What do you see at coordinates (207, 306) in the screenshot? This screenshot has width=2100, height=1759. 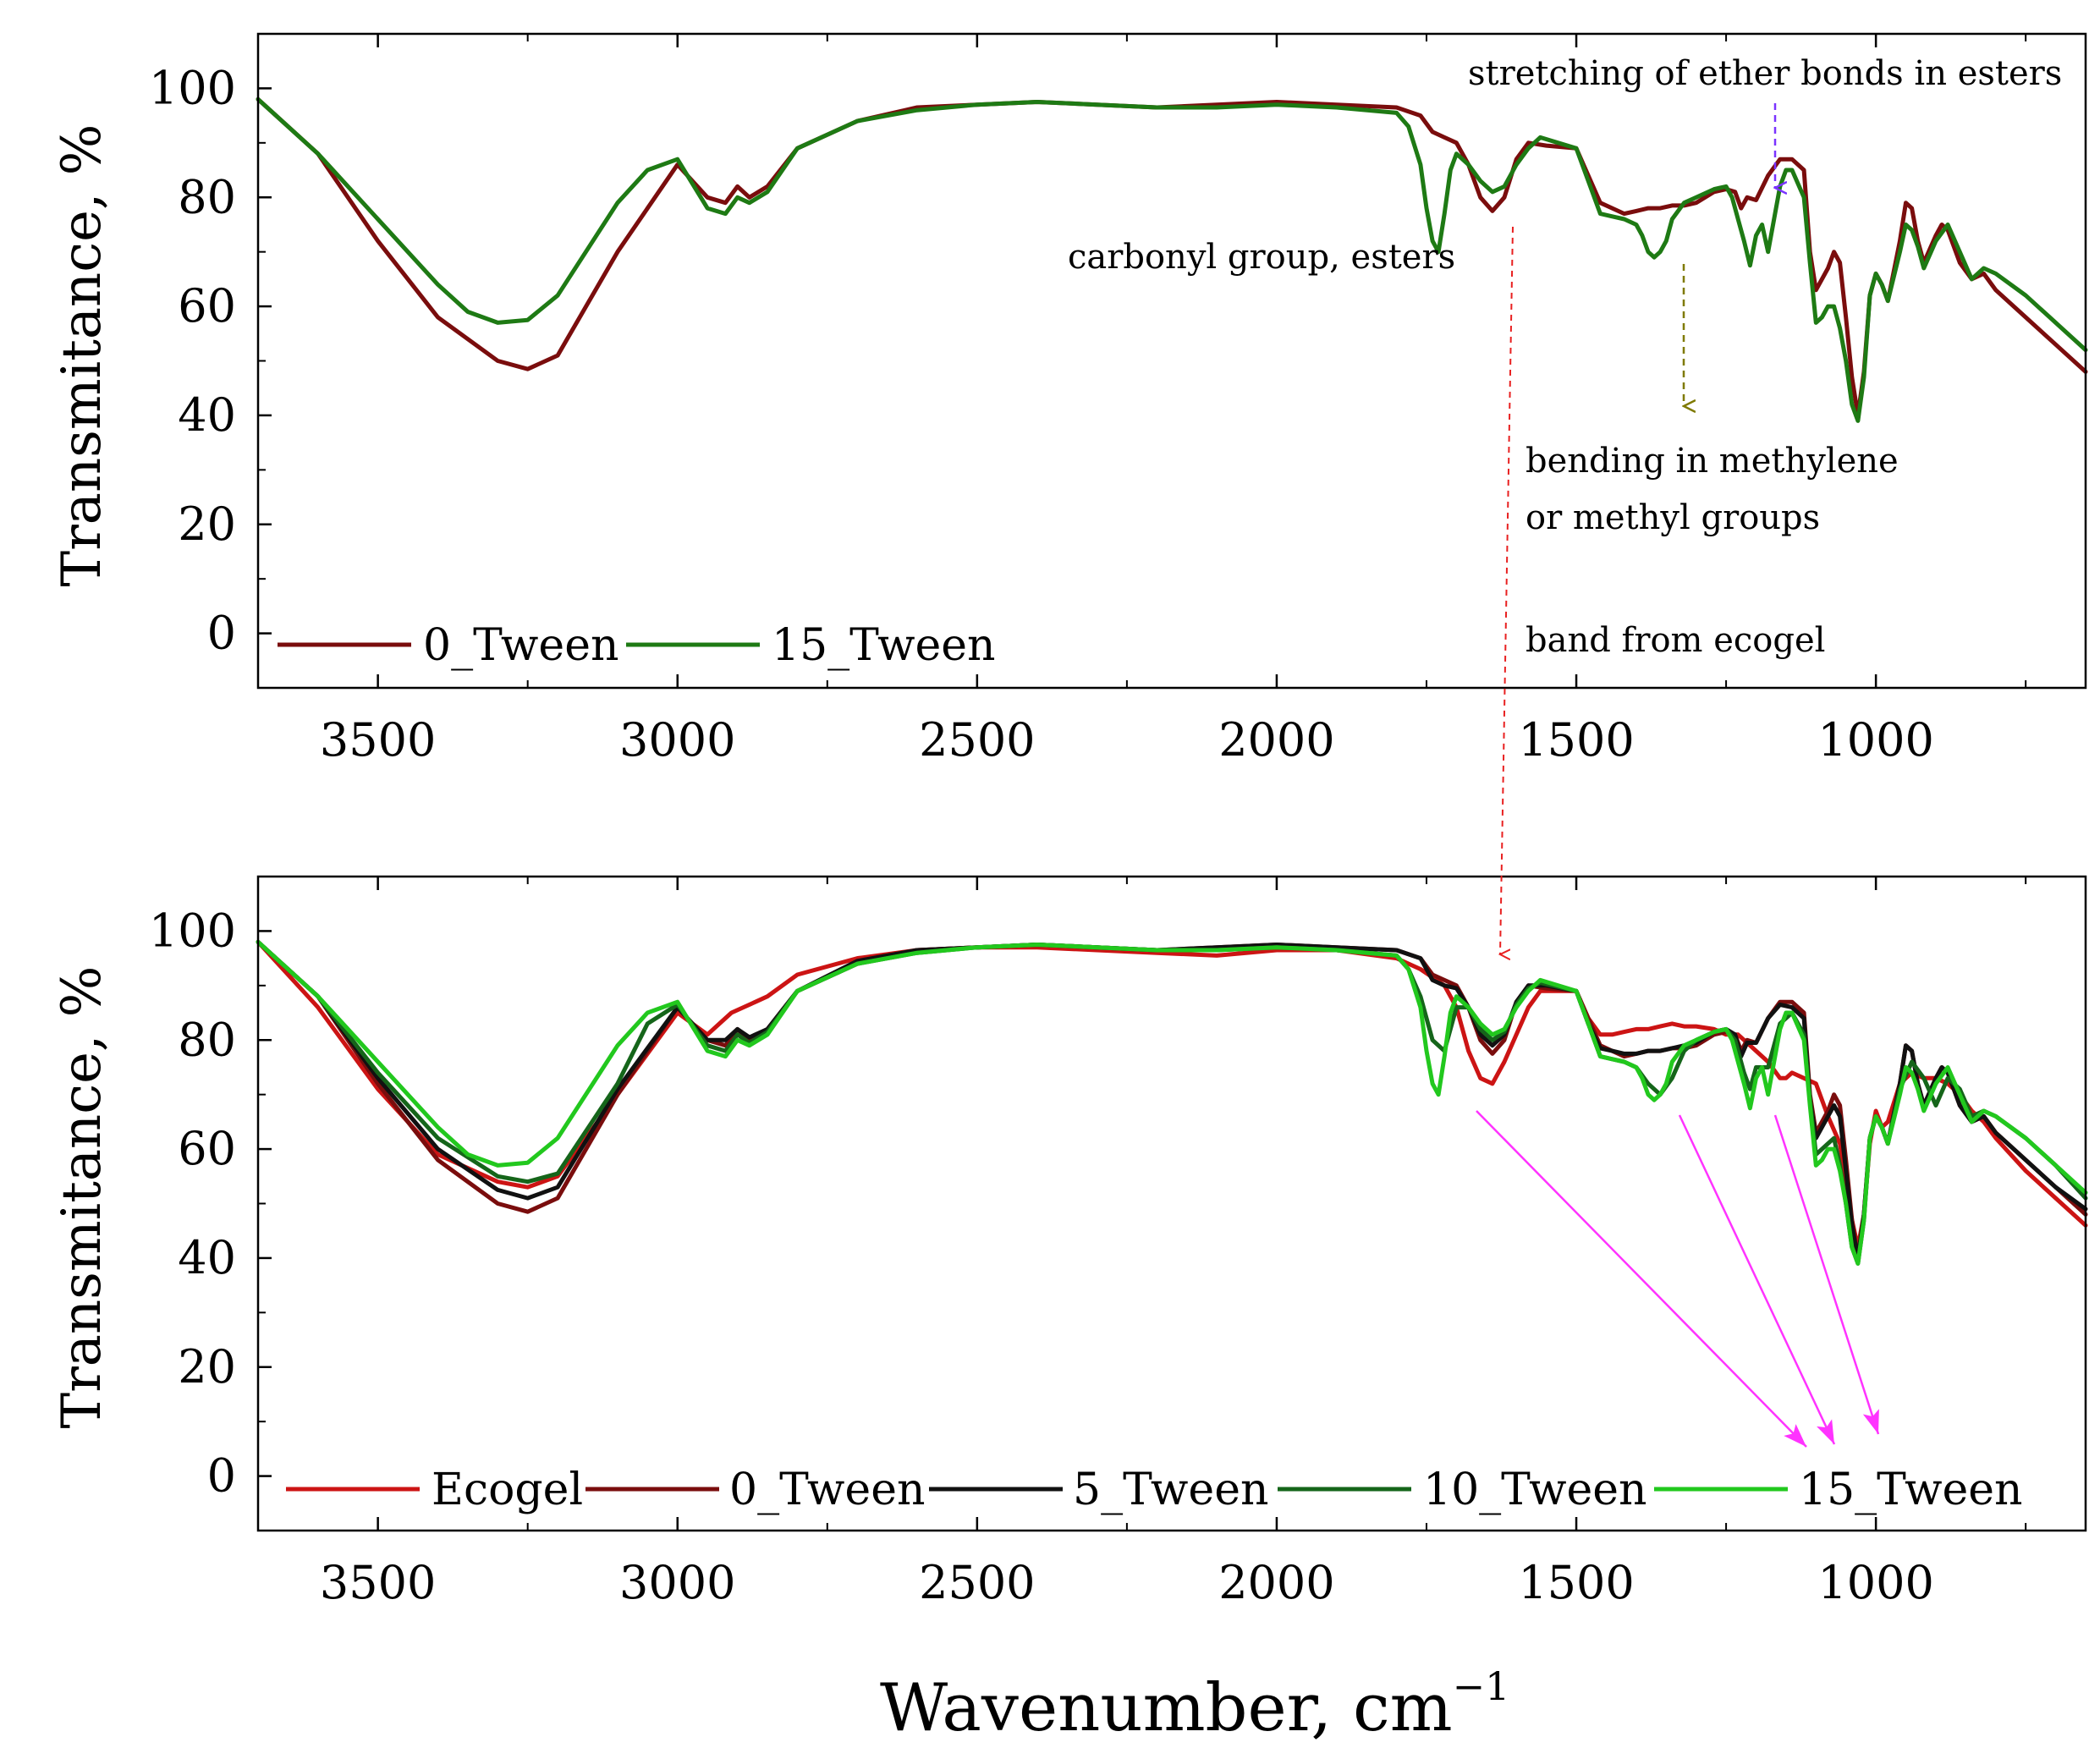 I see `top-y-tick-label-60: 60` at bounding box center [207, 306].